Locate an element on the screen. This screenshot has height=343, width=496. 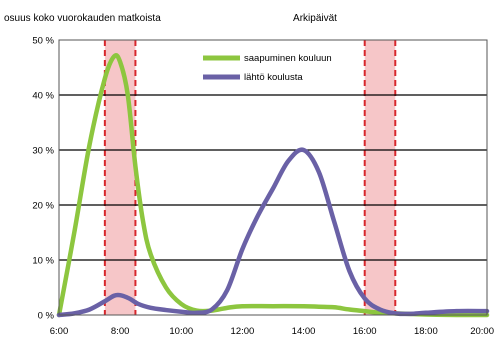
x-tick-label: 6:00 is located at coordinates (59, 331).